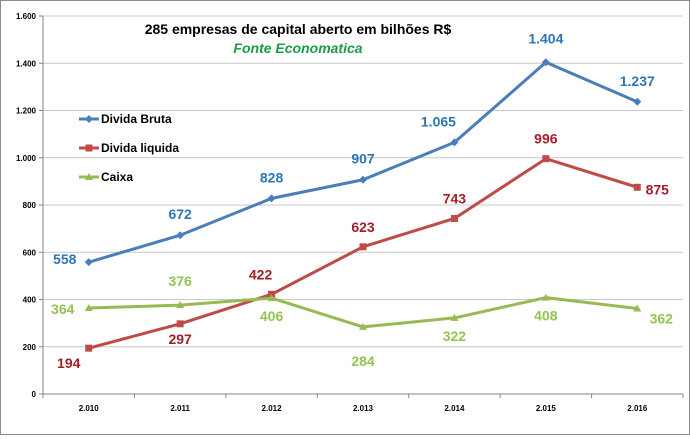 The image size is (690, 439). Describe the element at coordinates (180, 281) in the screenshot. I see `data-label: 376` at that location.